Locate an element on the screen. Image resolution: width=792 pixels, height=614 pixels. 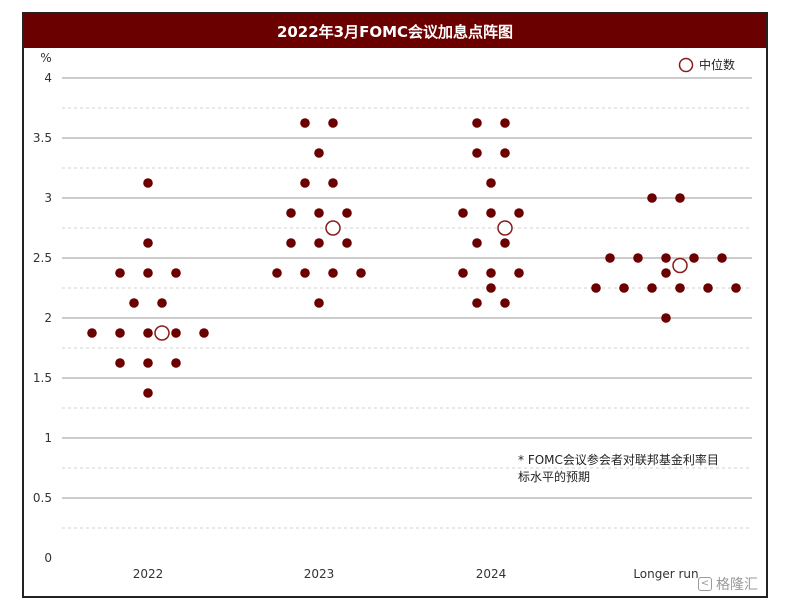
y-tick-label: 4 is located at coordinates (48, 78).